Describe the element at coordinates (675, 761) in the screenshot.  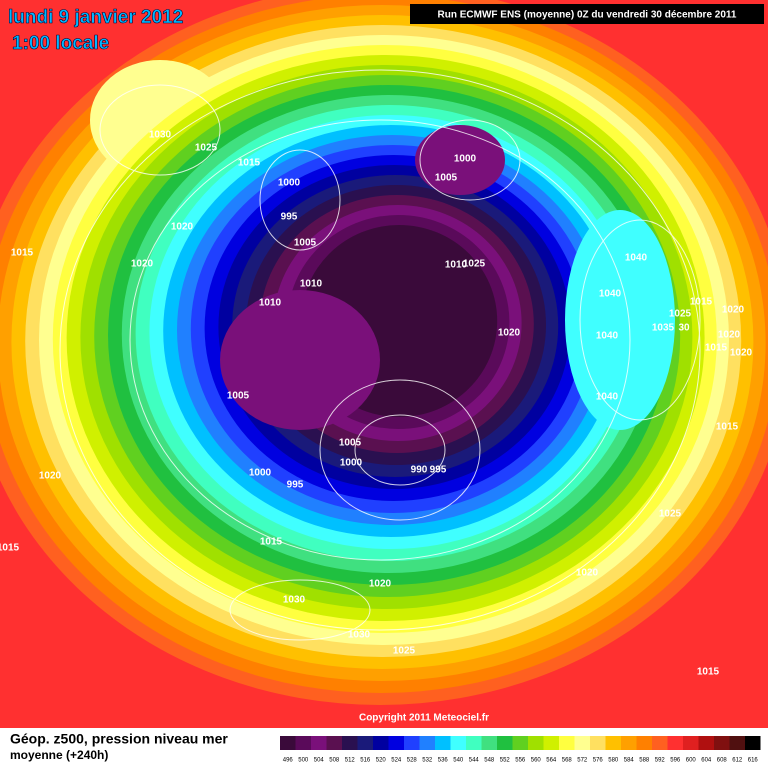
I see `legend-tick: 596` at that location.